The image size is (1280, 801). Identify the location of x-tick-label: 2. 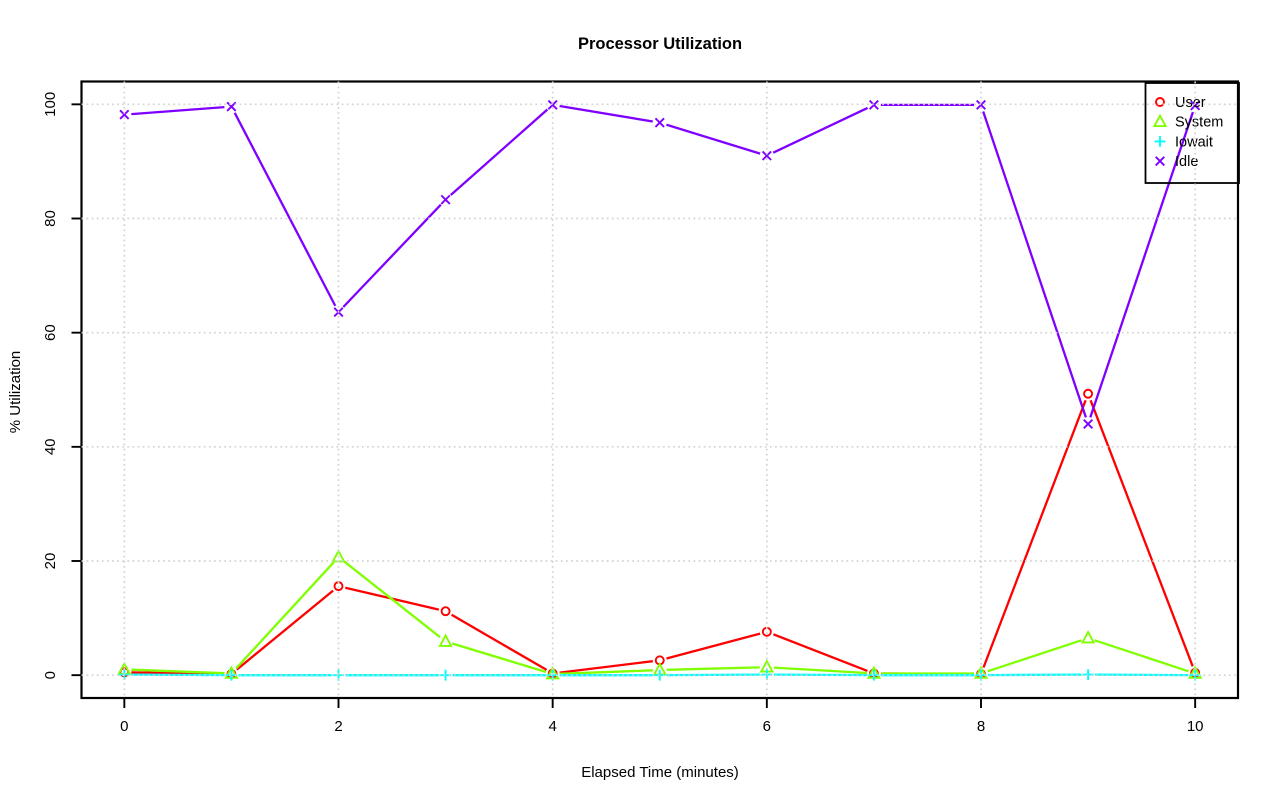
(338, 726).